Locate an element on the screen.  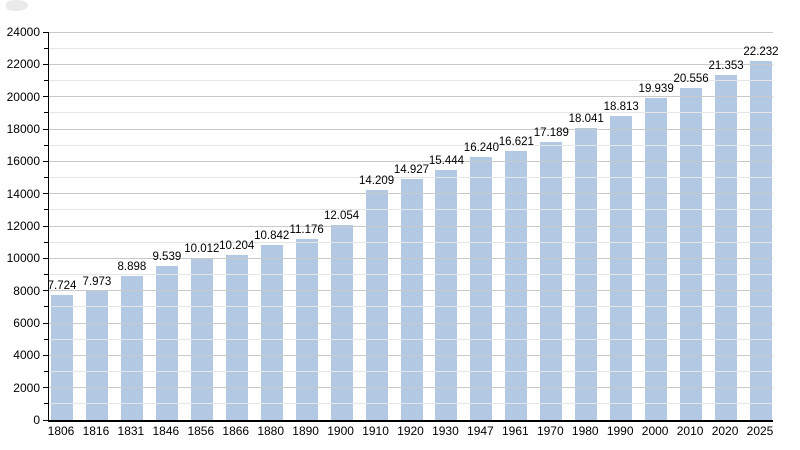
x-tick-label-2025: 2025 is located at coordinates (760, 431).